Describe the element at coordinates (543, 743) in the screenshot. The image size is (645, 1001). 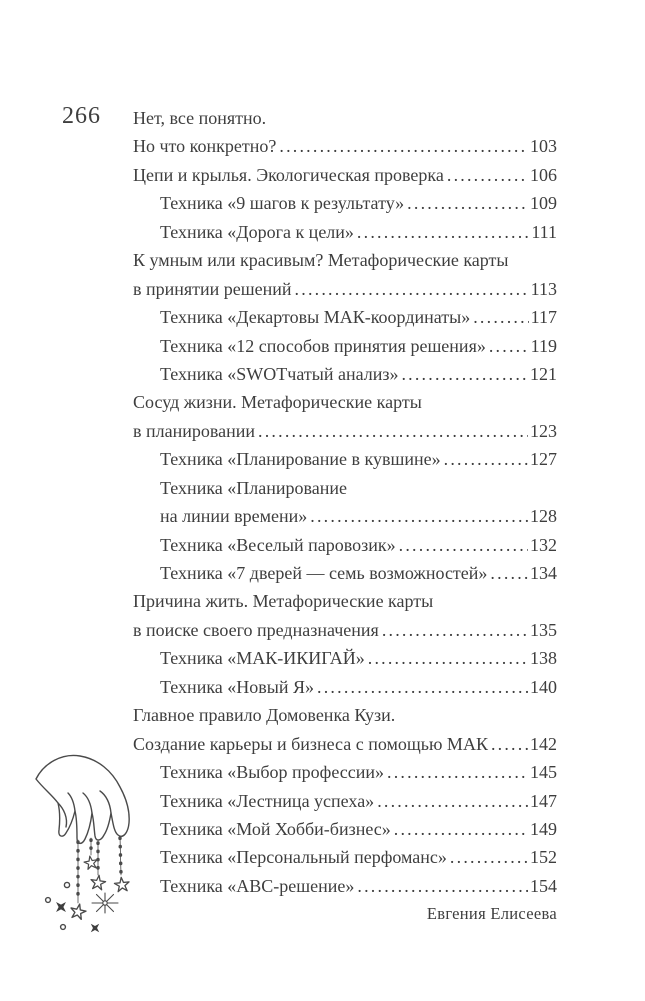
I see `toc-entry-page: 142` at that location.